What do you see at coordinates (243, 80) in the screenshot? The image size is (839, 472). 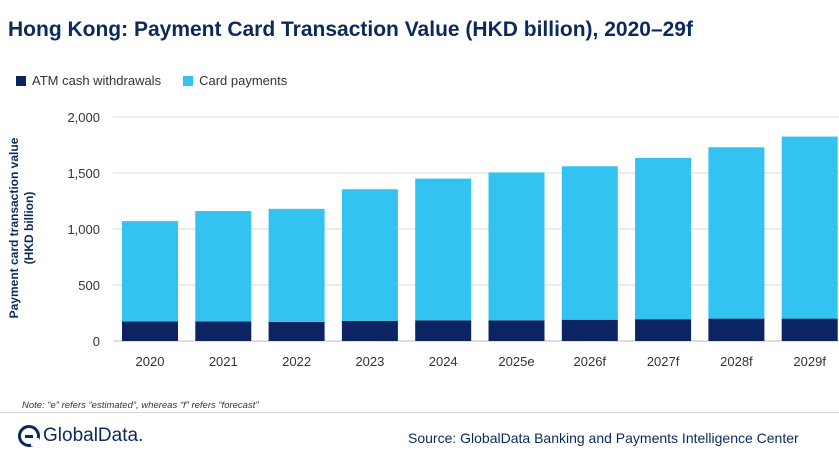 I see `legend-label-card: Card payments` at bounding box center [243, 80].